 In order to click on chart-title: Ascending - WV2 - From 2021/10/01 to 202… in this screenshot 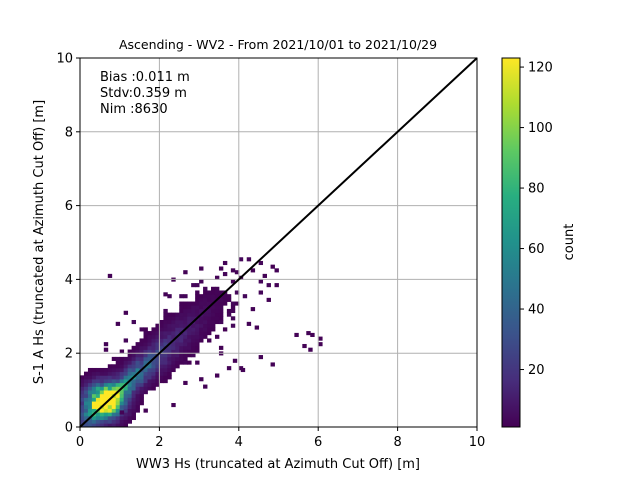, I will do `click(278, 44)`.